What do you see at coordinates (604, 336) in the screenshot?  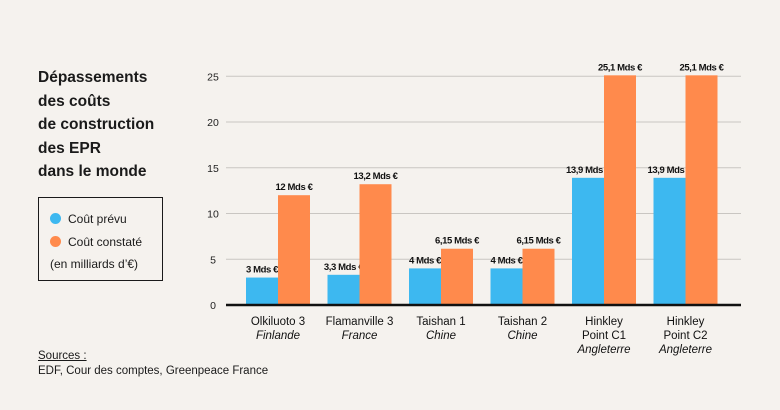 I see `category-label: Point C1` at bounding box center [604, 336].